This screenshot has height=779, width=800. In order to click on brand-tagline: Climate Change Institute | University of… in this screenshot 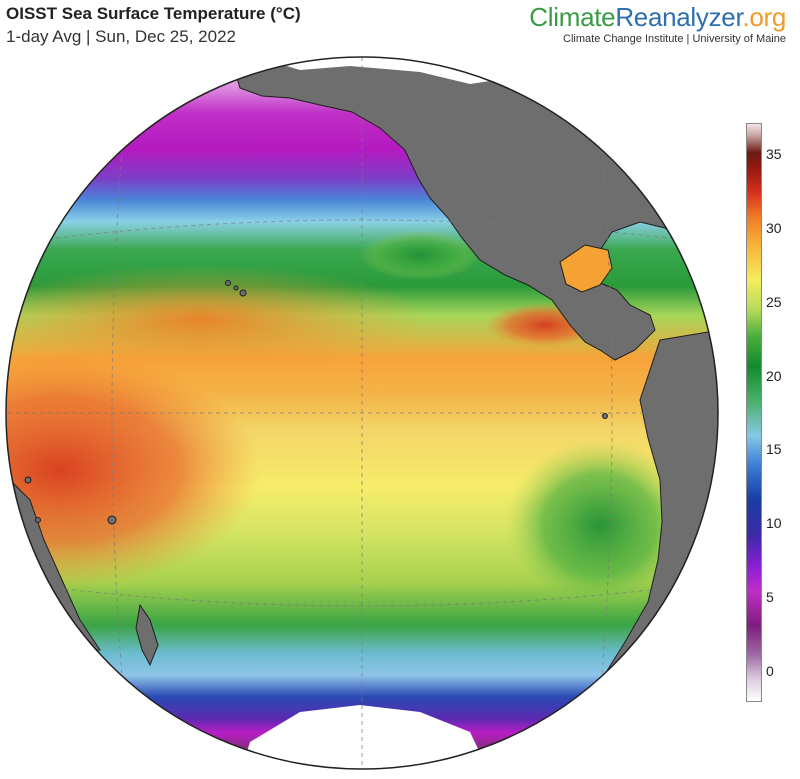, I will do `click(674, 39)`.